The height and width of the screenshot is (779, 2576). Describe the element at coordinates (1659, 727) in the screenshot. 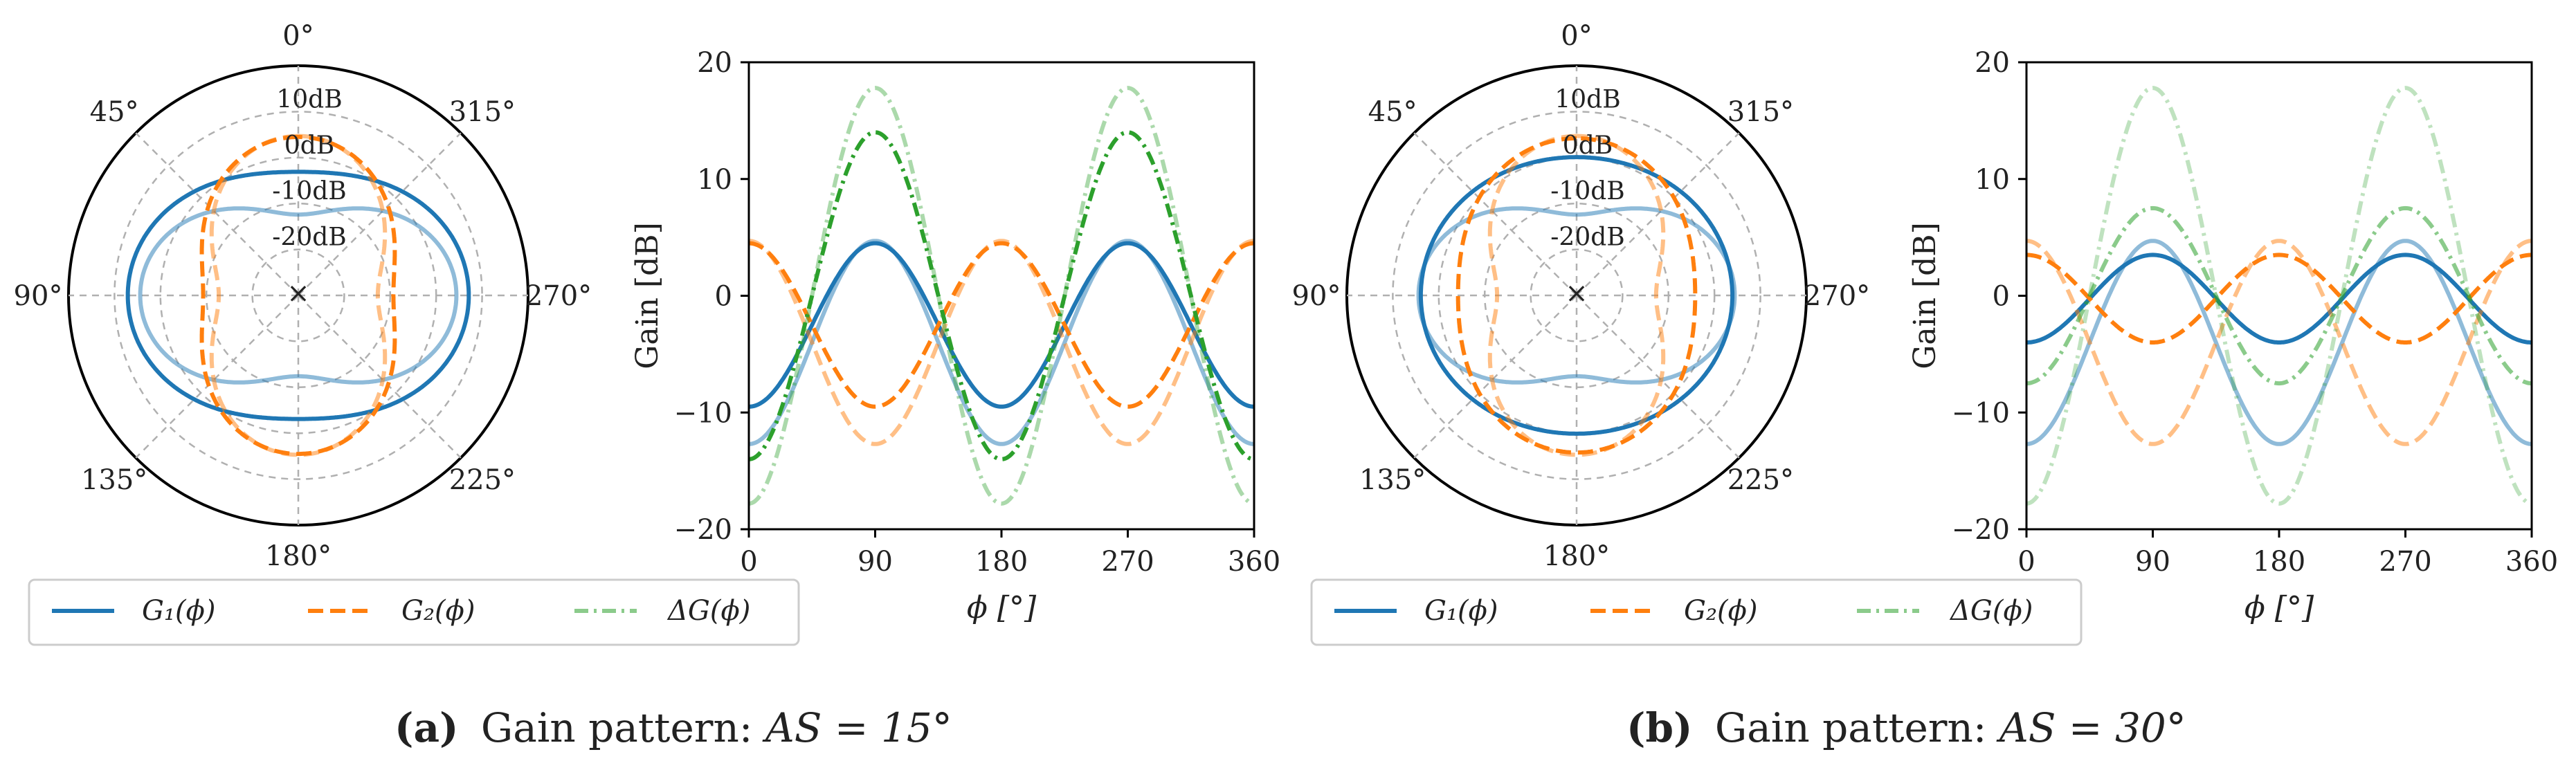

I see `caption-b-label: (b)` at that location.